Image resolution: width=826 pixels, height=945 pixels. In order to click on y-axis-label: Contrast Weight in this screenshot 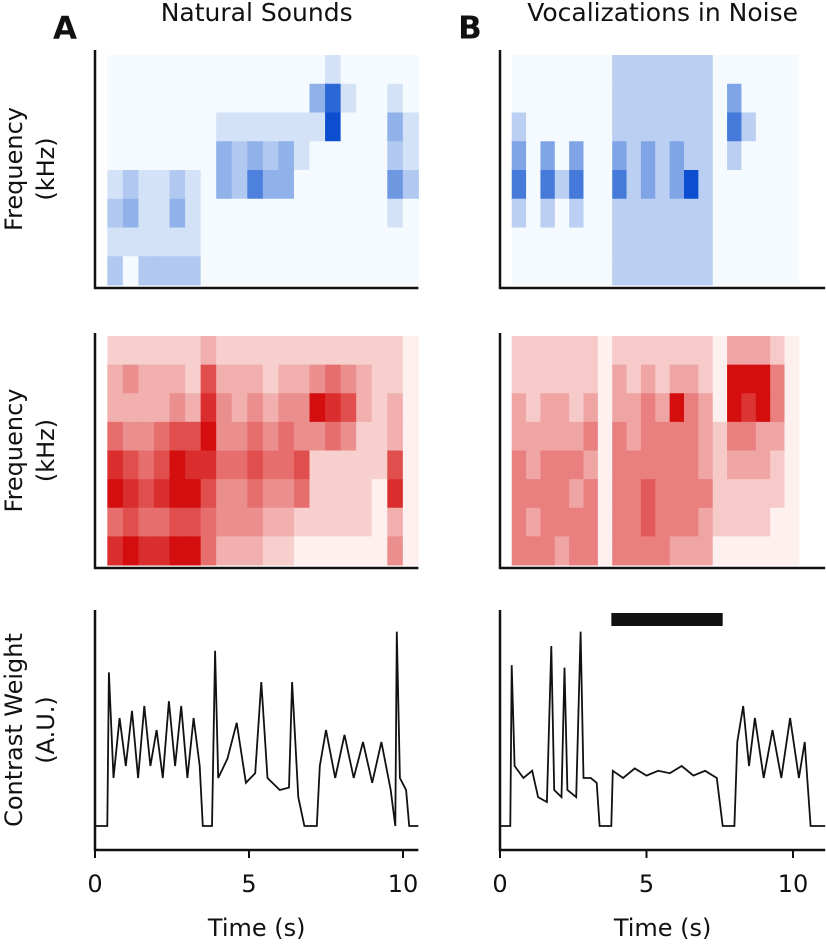, I will do `click(14, 730)`.